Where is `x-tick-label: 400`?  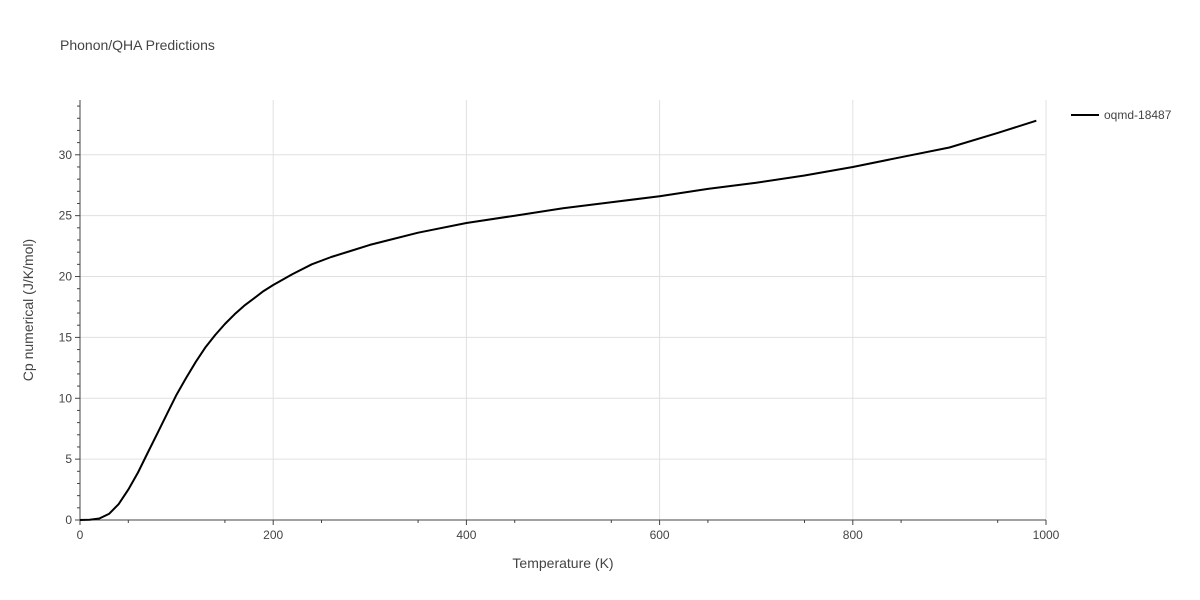
x-tick-label: 400 is located at coordinates (466, 535).